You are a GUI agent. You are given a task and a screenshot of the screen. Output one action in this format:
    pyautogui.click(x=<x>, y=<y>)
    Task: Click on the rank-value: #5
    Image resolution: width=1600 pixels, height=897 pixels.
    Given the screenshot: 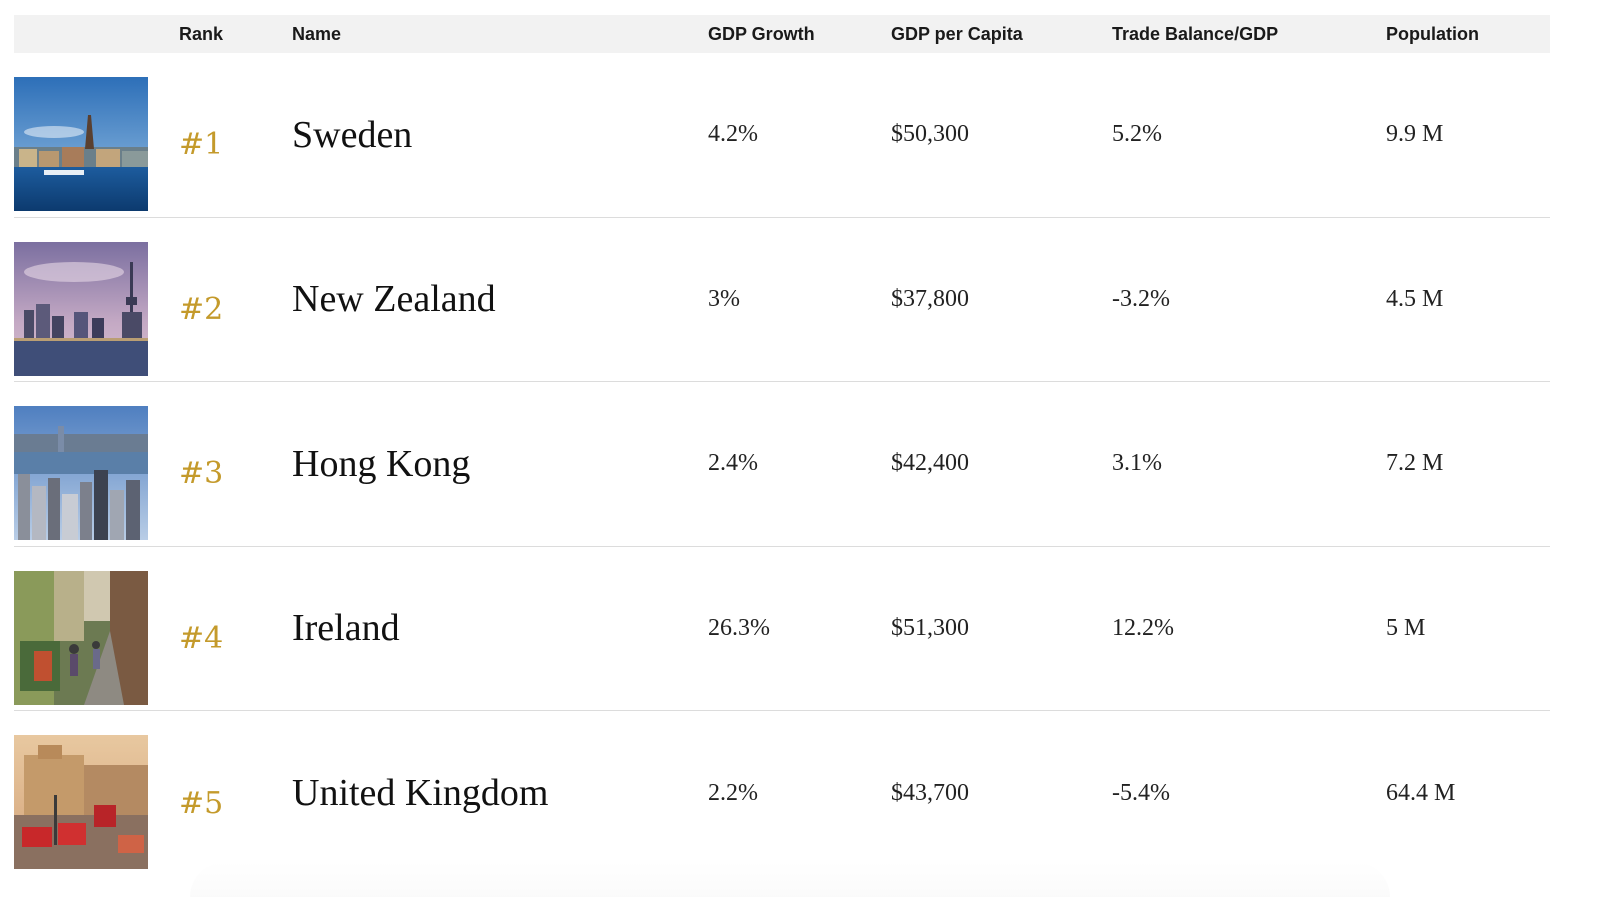 What is the action you would take?
    pyautogui.click(x=201, y=803)
    